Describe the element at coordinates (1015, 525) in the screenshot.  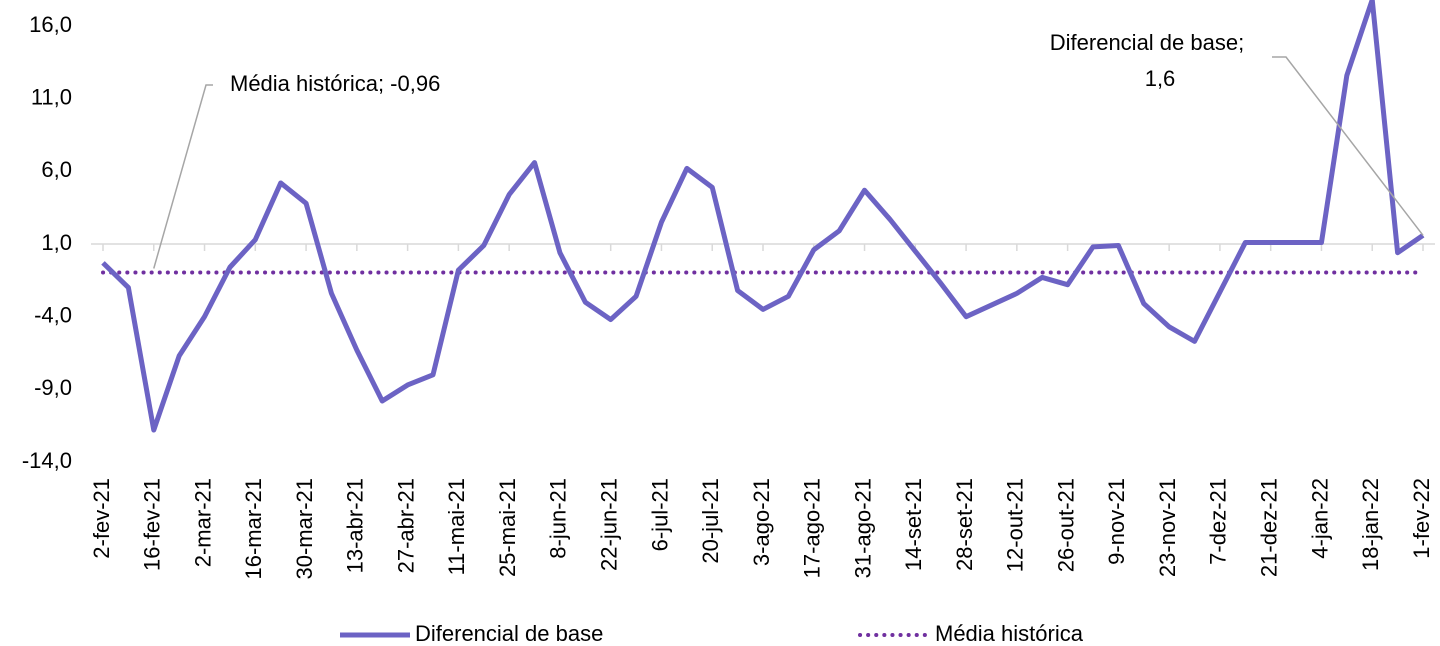
I see `x-tick-label: 12-out-21` at that location.